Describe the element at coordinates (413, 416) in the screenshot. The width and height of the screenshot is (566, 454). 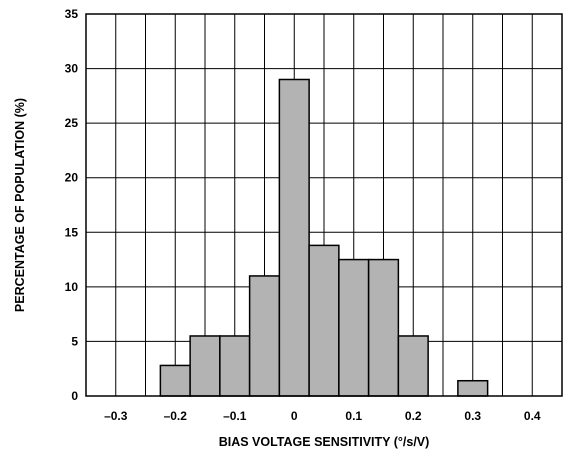
I see `x-tick-label: 0.2` at that location.